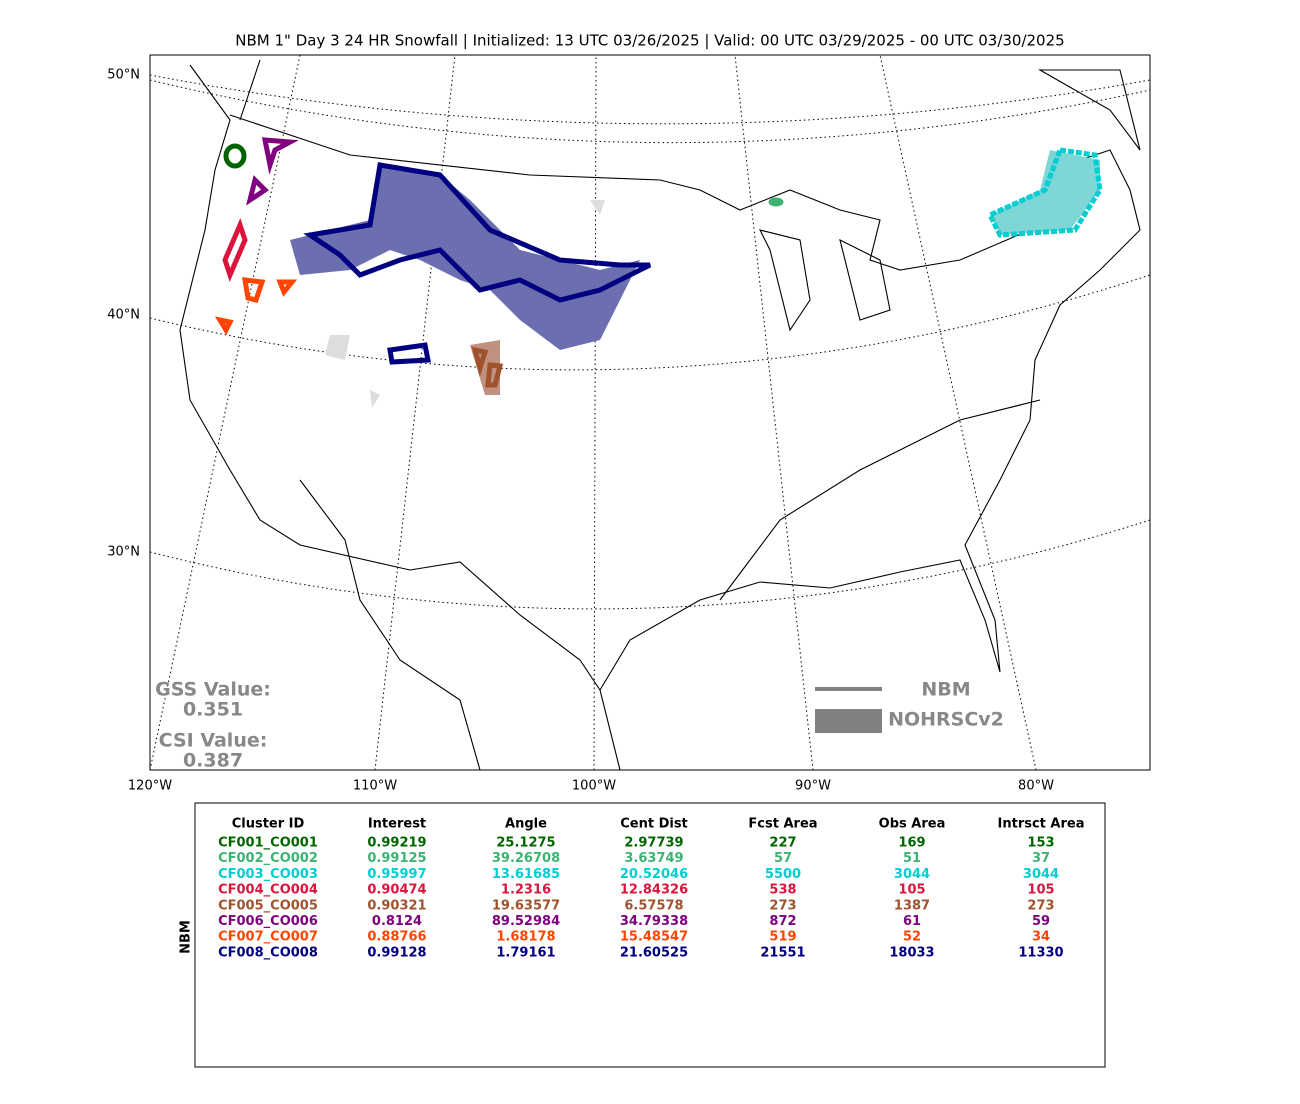  Describe the element at coordinates (268, 824) in the screenshot. I see `column-header: Cluster ID` at that location.